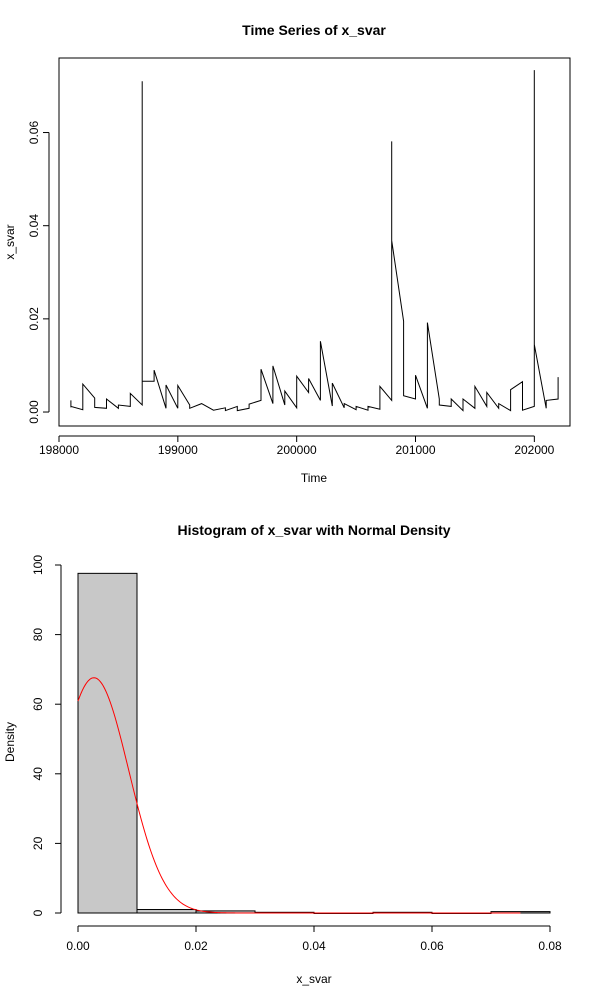  Describe the element at coordinates (38, 843) in the screenshot. I see `hist-y-tick-label: 20` at that location.